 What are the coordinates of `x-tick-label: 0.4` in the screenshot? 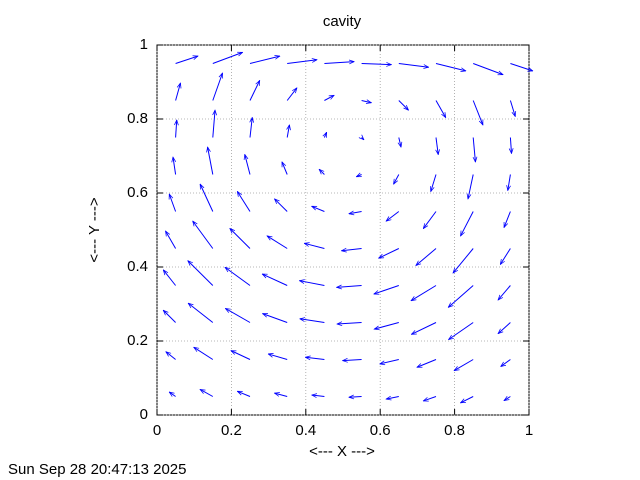 It's located at (305, 430).